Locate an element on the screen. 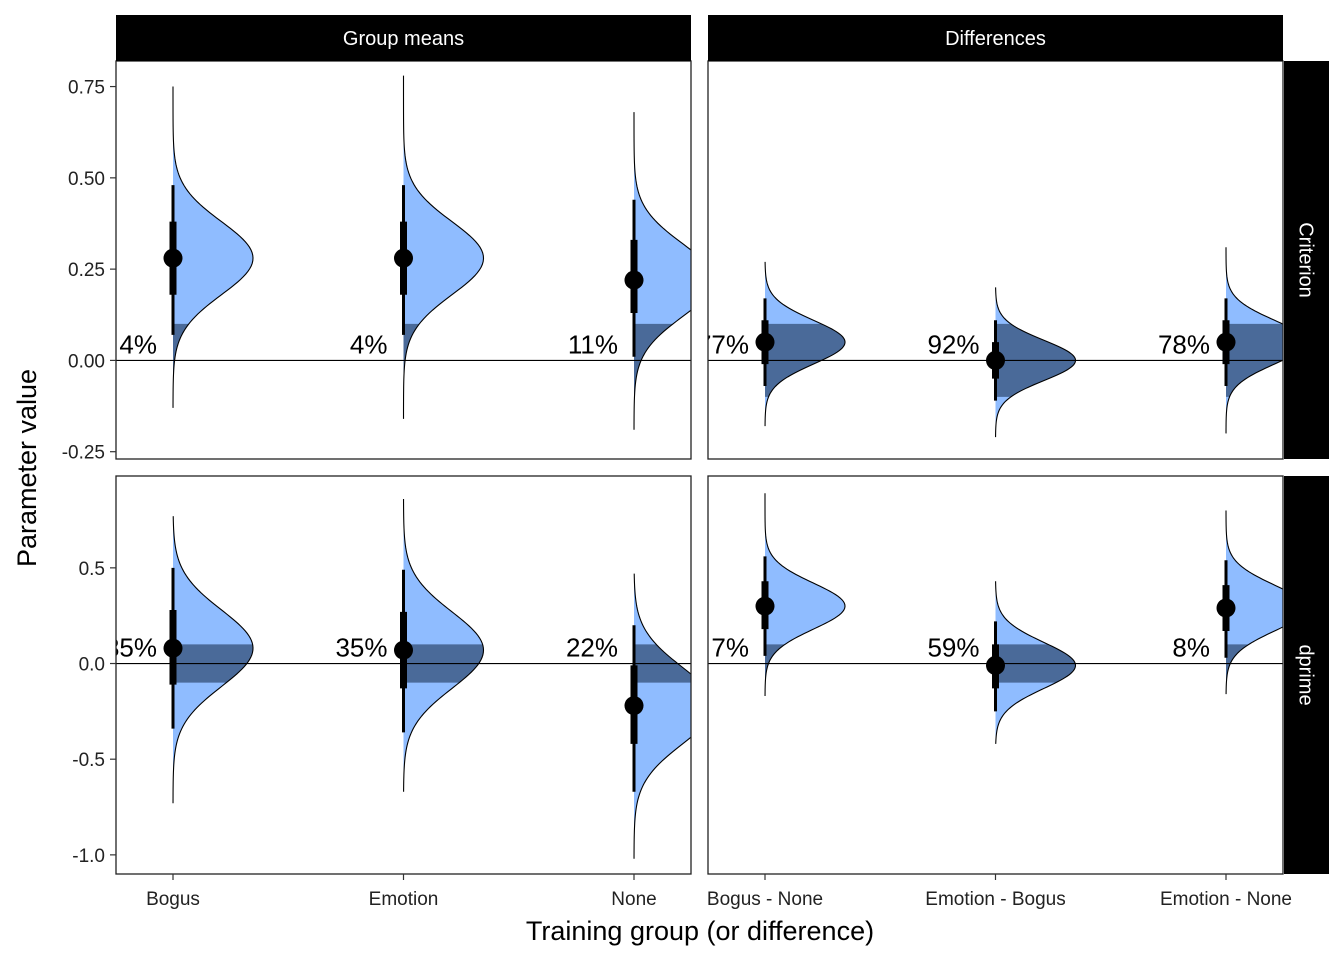 This screenshot has width=1344, height=960. y-tick-label: 0.00 is located at coordinates (86, 361).